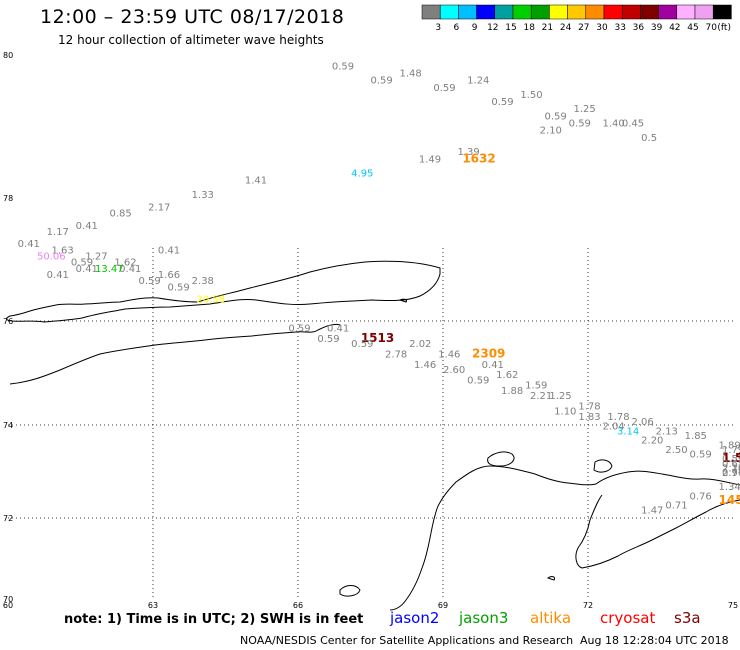 This screenshot has width=740, height=650. What do you see at coordinates (551, 131) in the screenshot?
I see `wave-height-value: 2.10` at bounding box center [551, 131].